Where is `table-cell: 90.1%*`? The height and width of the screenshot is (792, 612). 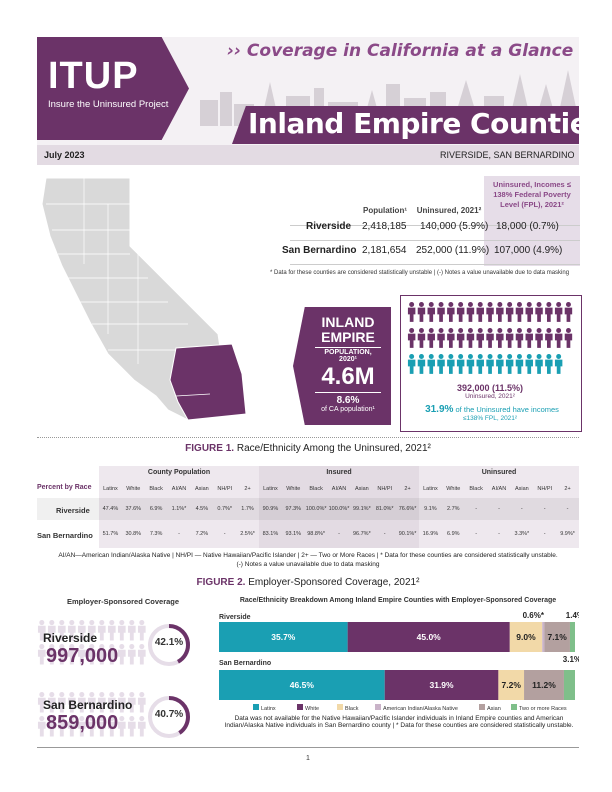
table-cell: 90.1%* is located at coordinates (407, 534).